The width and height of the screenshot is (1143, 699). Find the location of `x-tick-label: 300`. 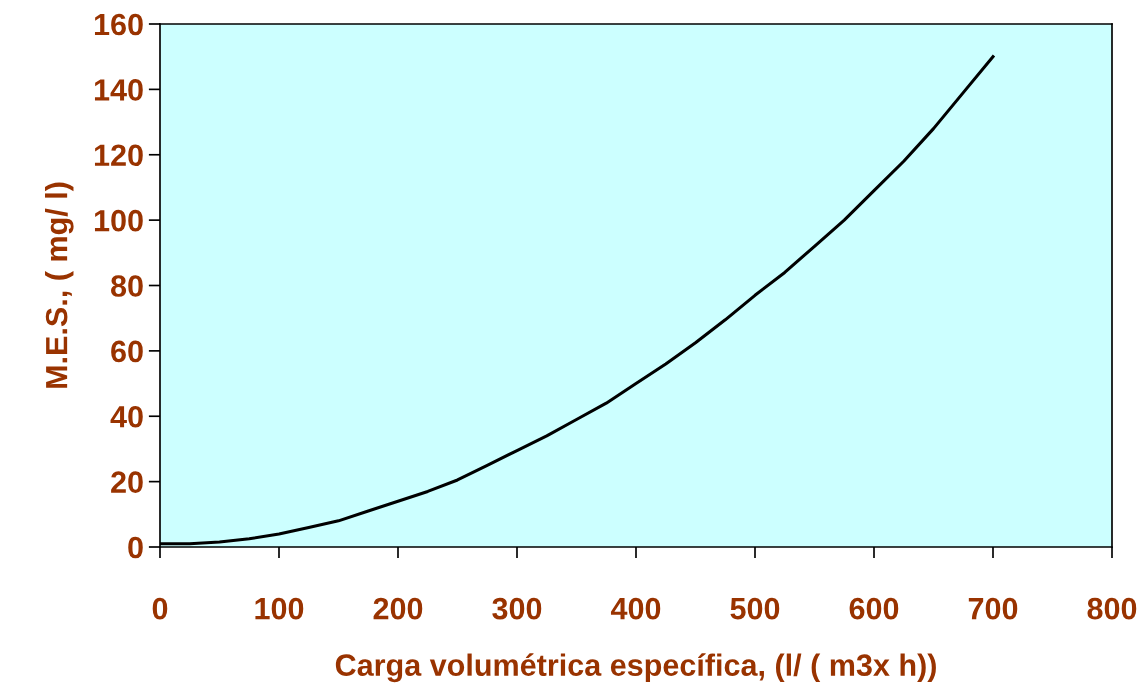

x-tick-label: 300 is located at coordinates (517, 608).